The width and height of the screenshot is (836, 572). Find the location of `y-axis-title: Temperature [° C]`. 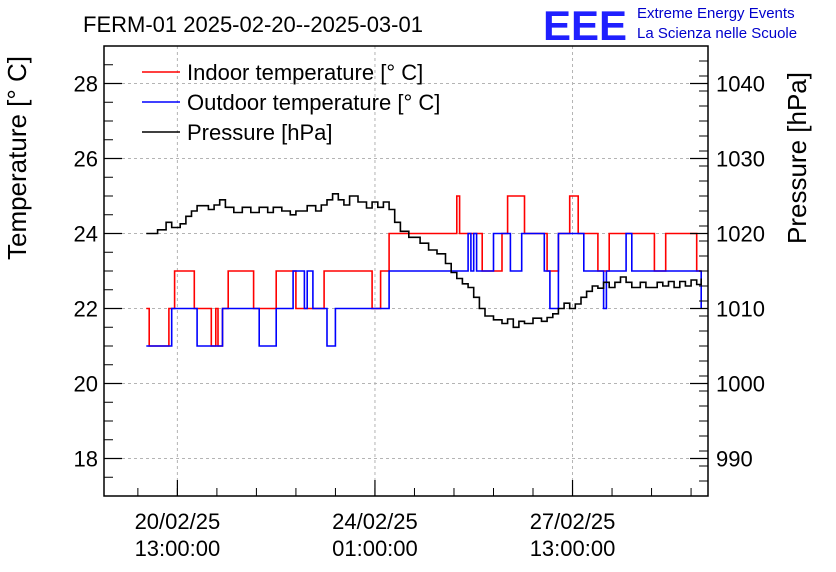

y-axis-title: Temperature [° C] is located at coordinates (17, 158).